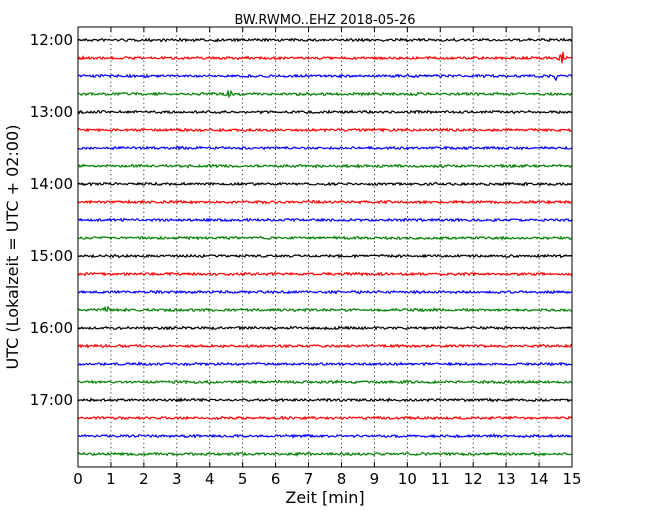  Describe the element at coordinates (12, 247) in the screenshot. I see `y-axis-label: UTC (Lokalzeit = UTC + 02:00)` at that location.